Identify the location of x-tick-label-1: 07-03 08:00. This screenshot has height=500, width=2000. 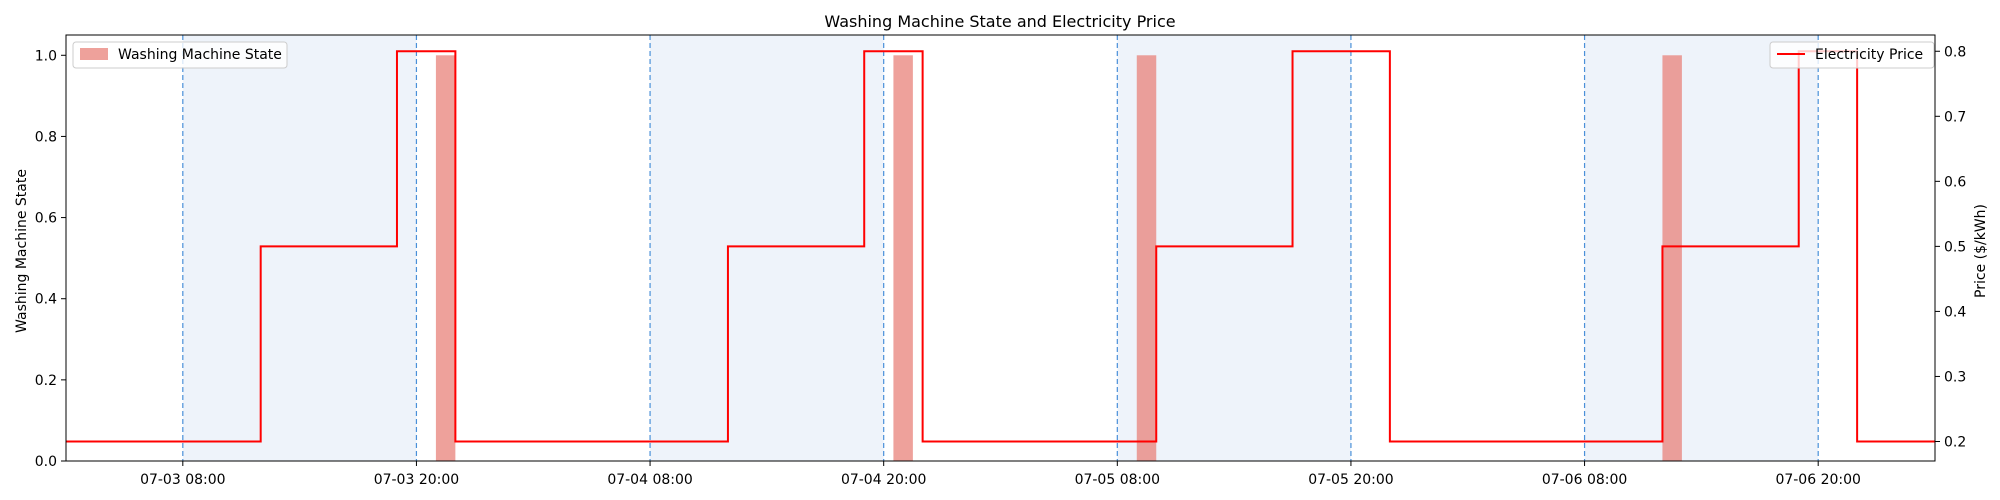
(182, 480).